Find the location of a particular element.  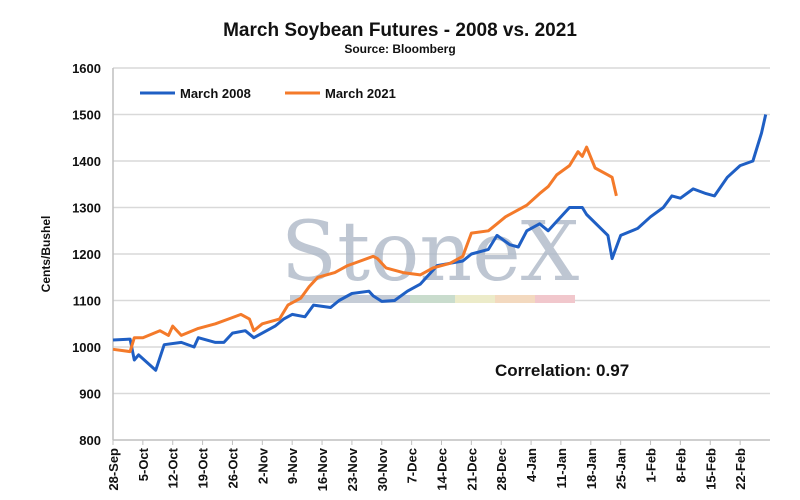

x-tick-label: 11-Jan is located at coordinates (561, 468).